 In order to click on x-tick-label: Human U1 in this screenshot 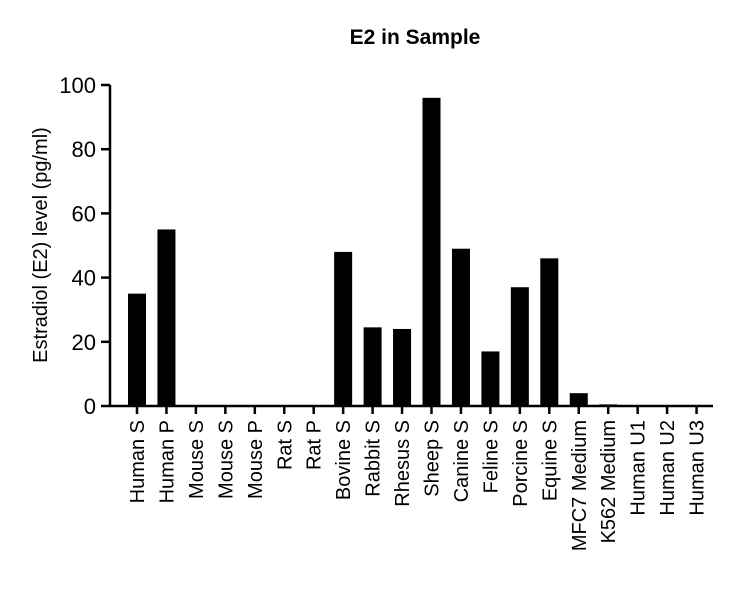, I will do `click(639, 468)`.